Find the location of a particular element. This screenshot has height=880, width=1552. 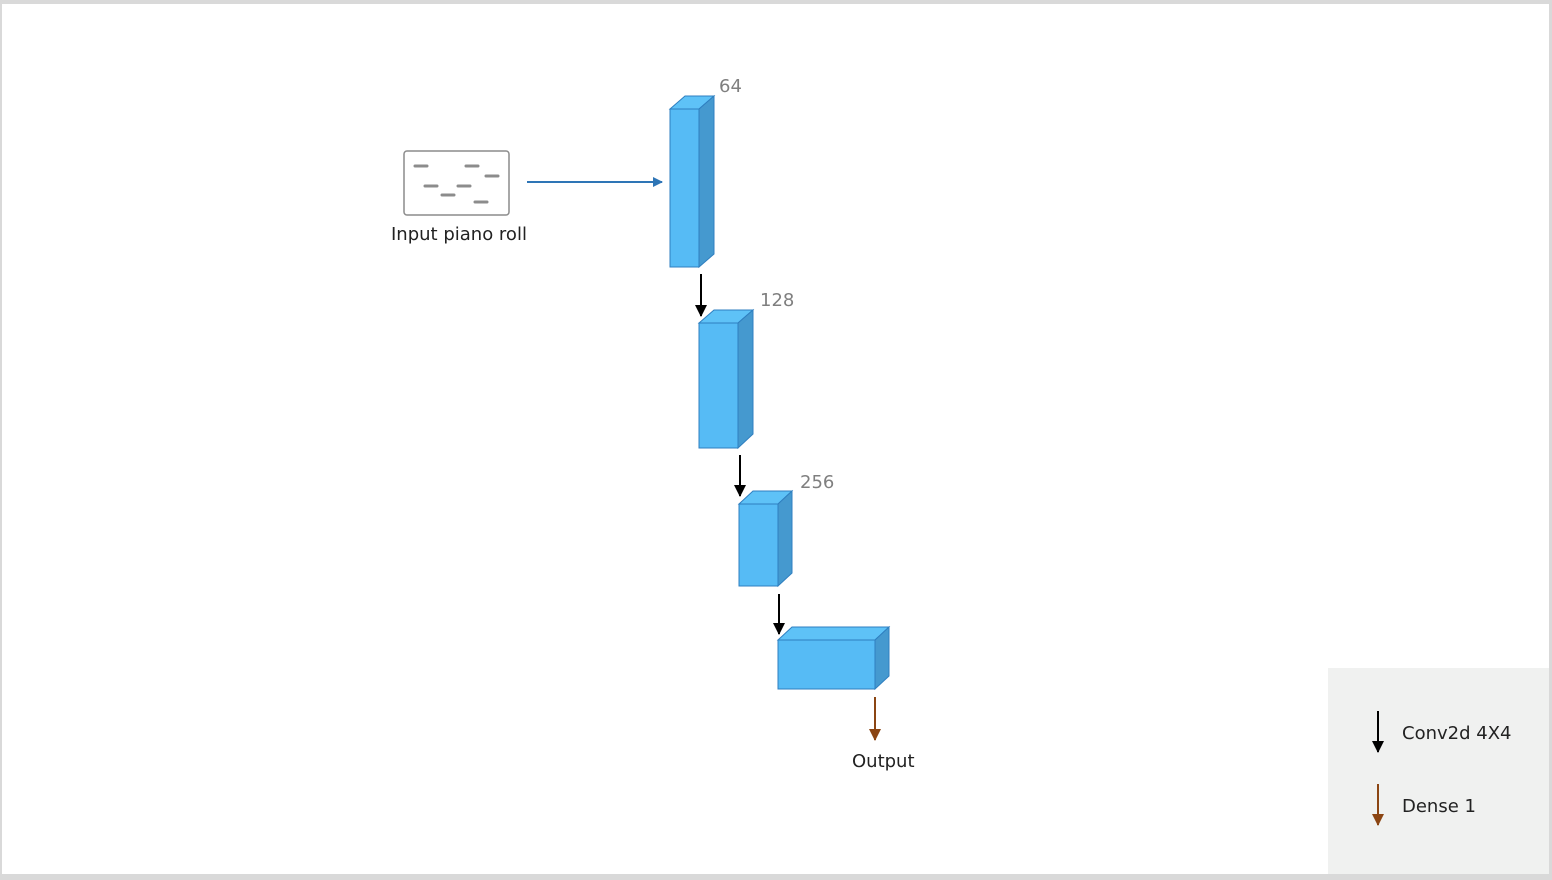

output-label: Output is located at coordinates (883, 761).